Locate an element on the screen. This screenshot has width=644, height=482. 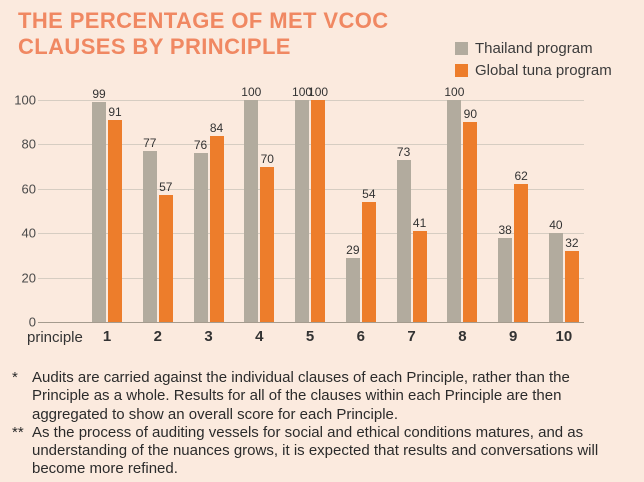
x-tick-label-2: 2 is located at coordinates (157, 336).